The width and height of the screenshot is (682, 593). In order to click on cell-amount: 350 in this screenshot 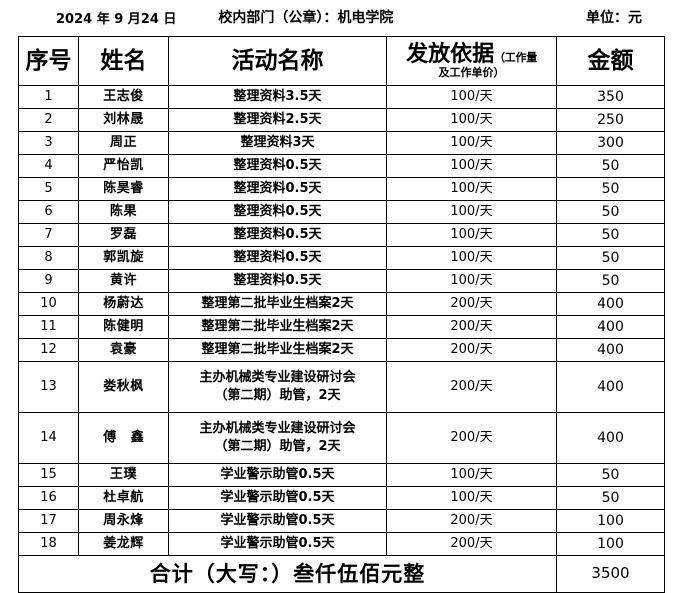, I will do `click(610, 97)`.